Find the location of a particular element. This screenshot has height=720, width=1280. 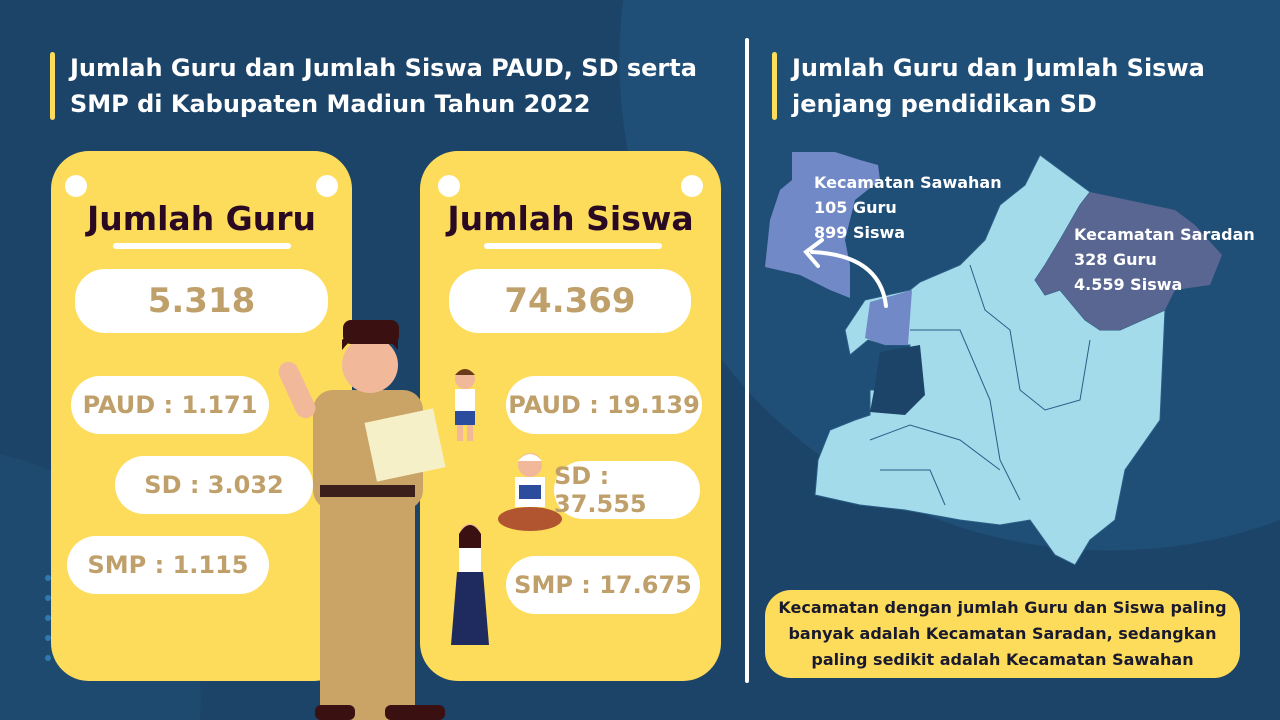

guru-heading: Jumlah Guru is located at coordinates (201, 218).